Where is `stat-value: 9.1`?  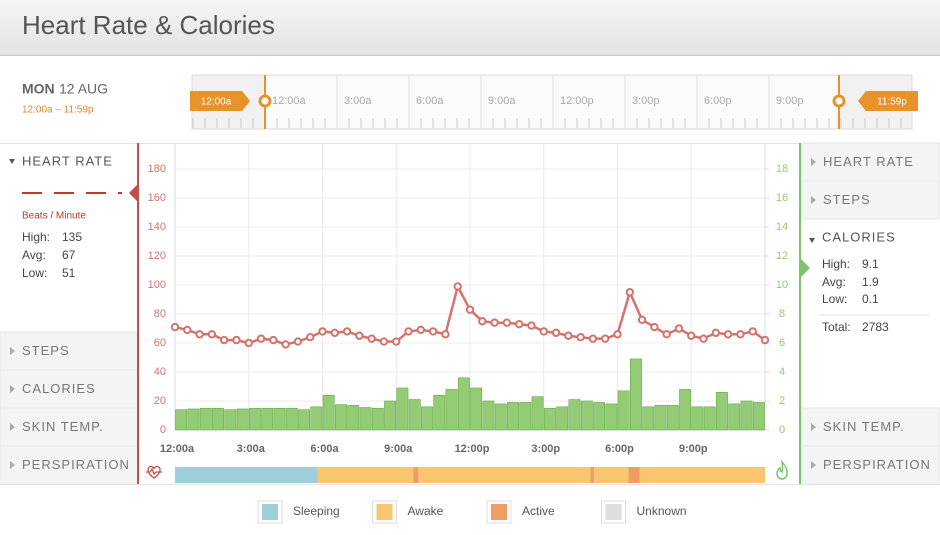 stat-value: 9.1 is located at coordinates (870, 264).